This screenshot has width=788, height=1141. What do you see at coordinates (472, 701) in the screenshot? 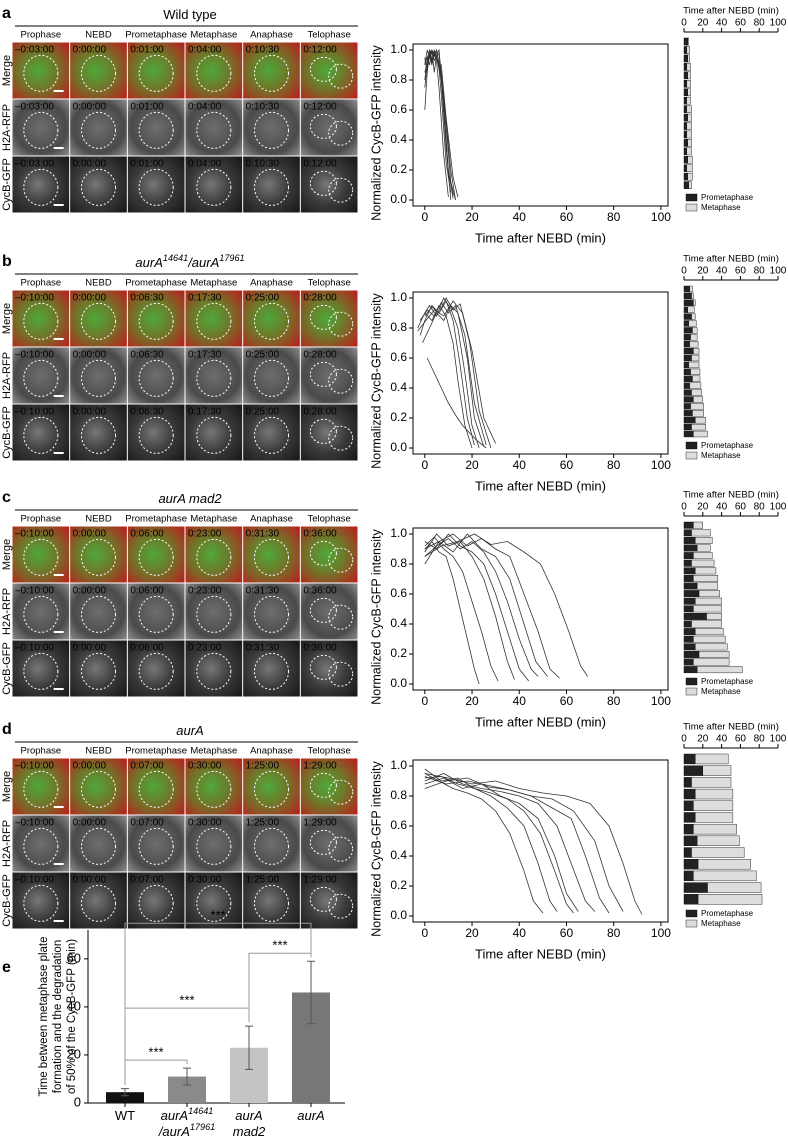
I see `x-tick-label: 20` at bounding box center [472, 701].